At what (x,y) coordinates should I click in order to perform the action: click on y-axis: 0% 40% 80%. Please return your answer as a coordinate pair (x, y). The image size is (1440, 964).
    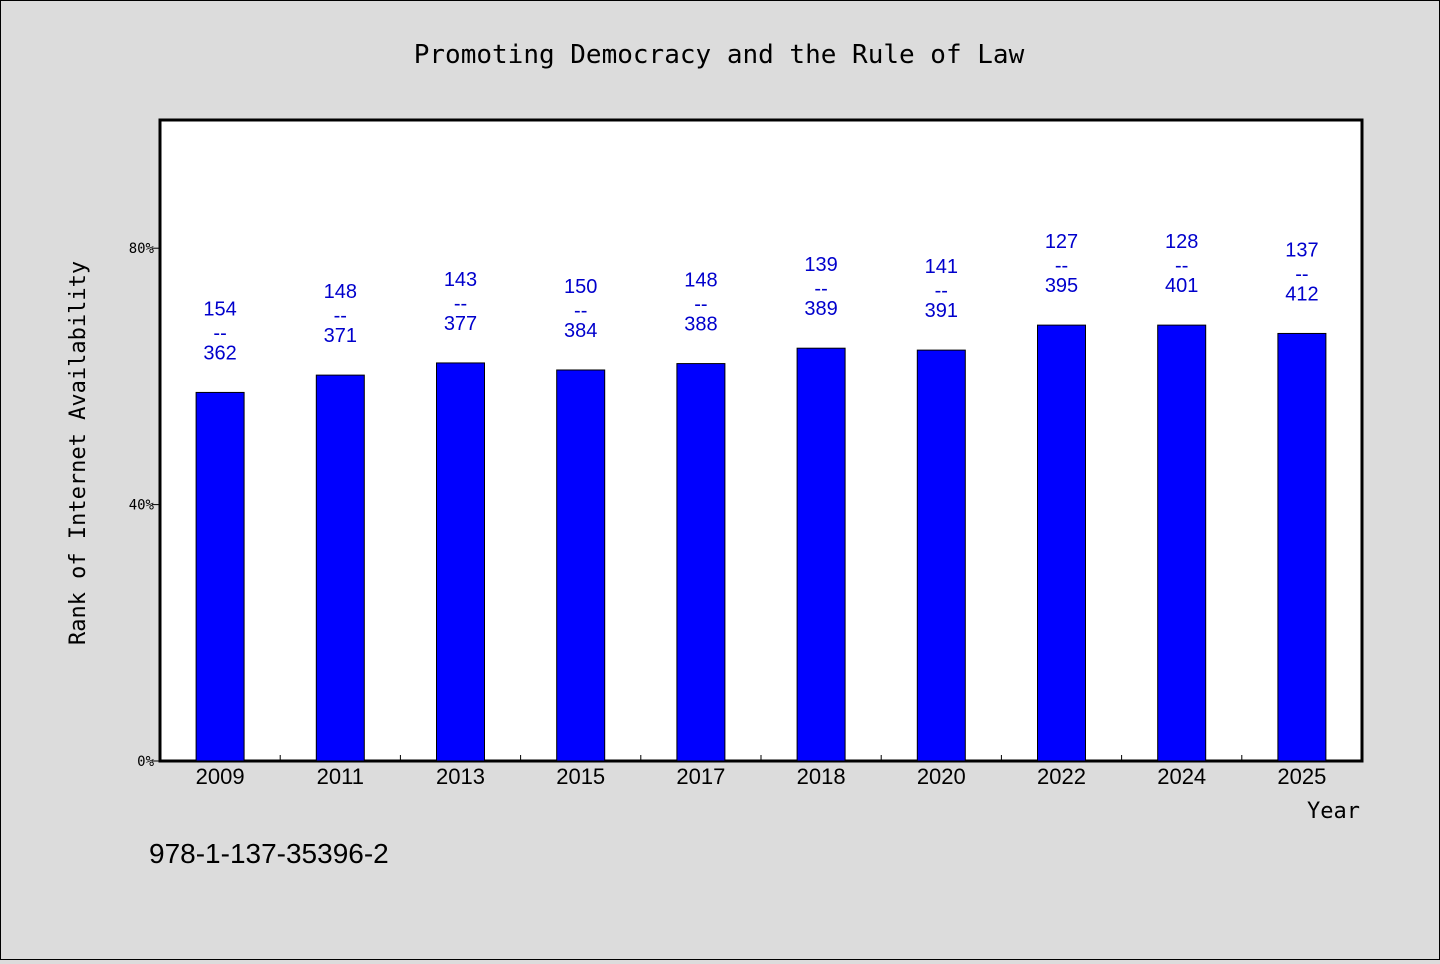
    Looking at the image, I should click on (144, 505).